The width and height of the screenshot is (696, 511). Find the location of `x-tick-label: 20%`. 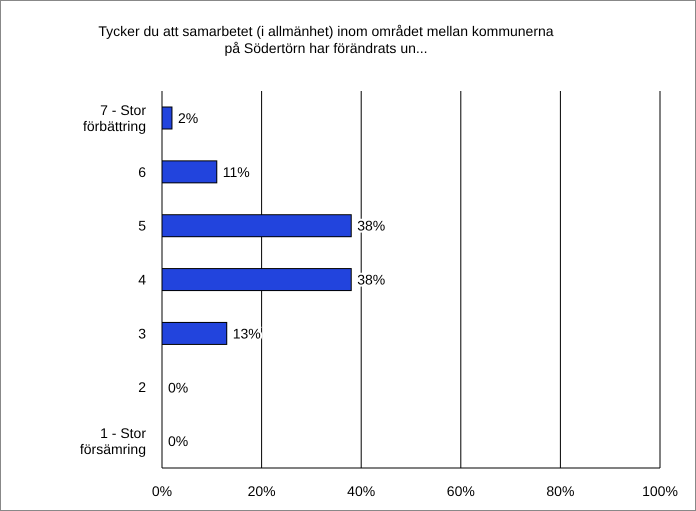

x-tick-label: 20% is located at coordinates (262, 490).